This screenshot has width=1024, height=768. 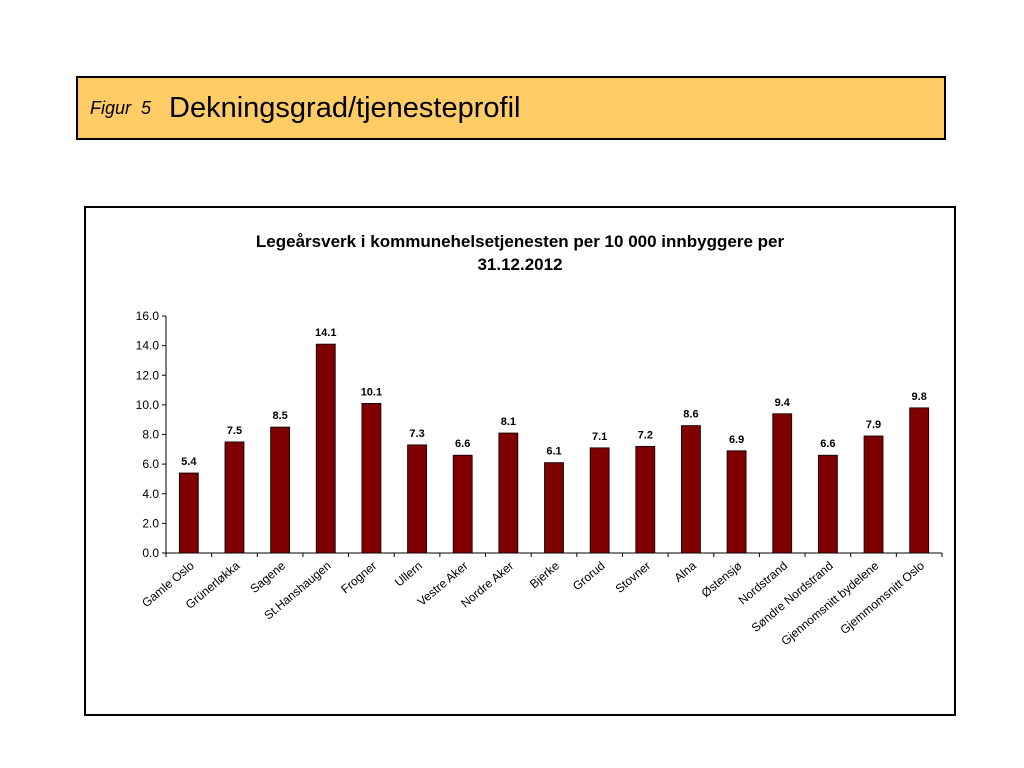 What do you see at coordinates (589, 576) in the screenshot?
I see `category-label: Grorud` at bounding box center [589, 576].